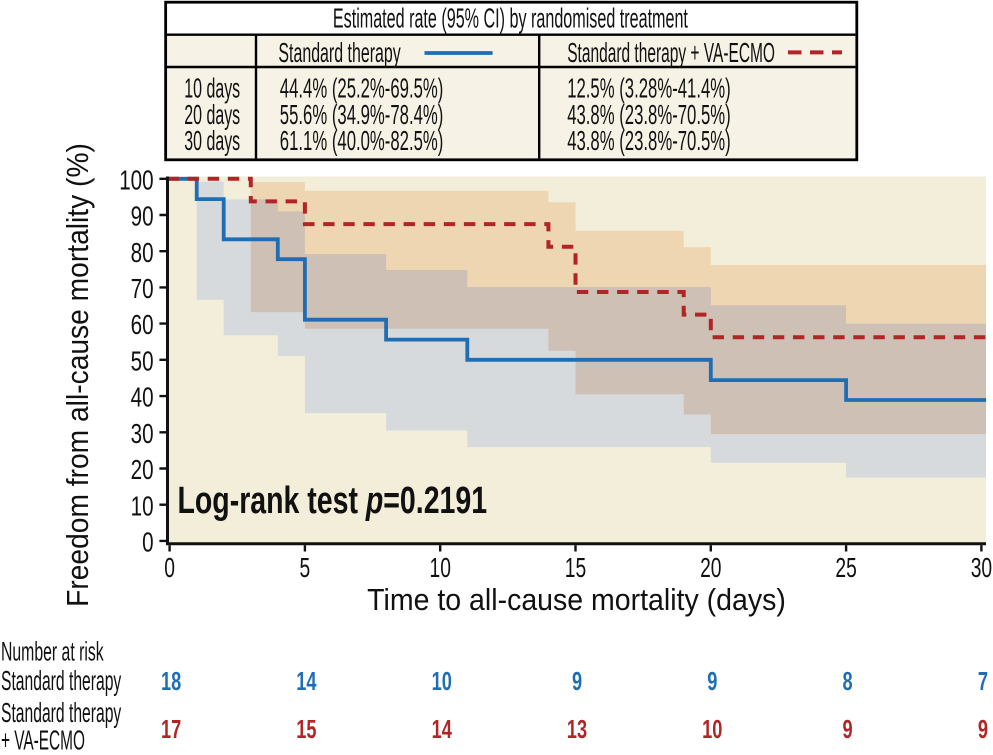 The height and width of the screenshot is (755, 993). What do you see at coordinates (212, 141) in the screenshot?
I see `svg-text: 30 days` at bounding box center [212, 141].